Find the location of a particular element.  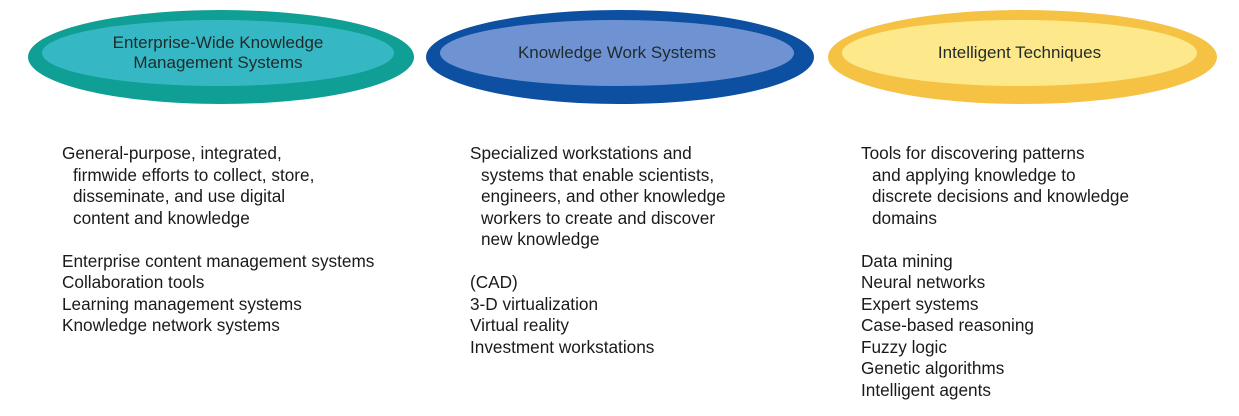

description-line: disseminate, and use digital is located at coordinates (179, 196).